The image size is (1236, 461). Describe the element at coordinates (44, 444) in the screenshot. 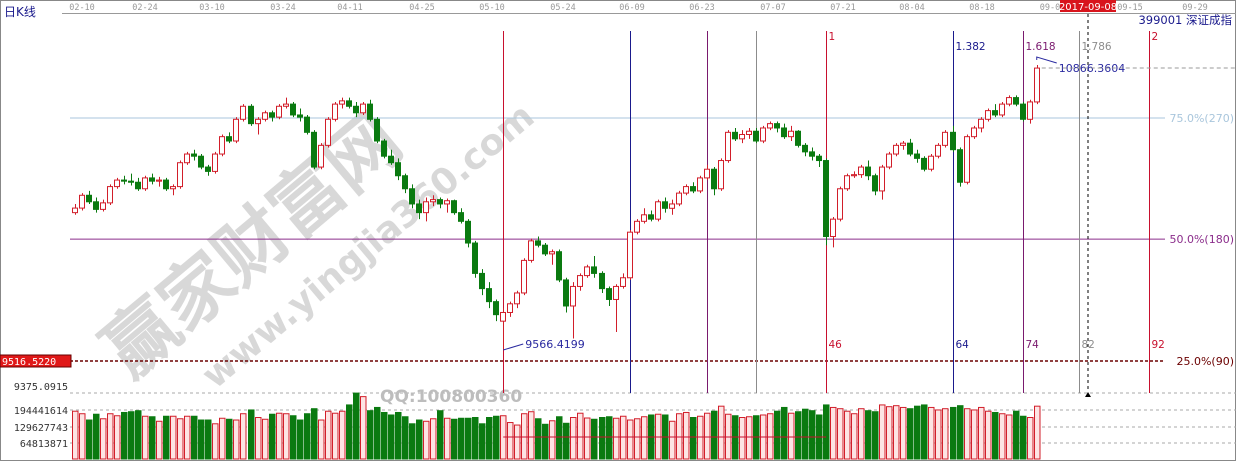

I see `volume-axis-label: 64813871` at that location.